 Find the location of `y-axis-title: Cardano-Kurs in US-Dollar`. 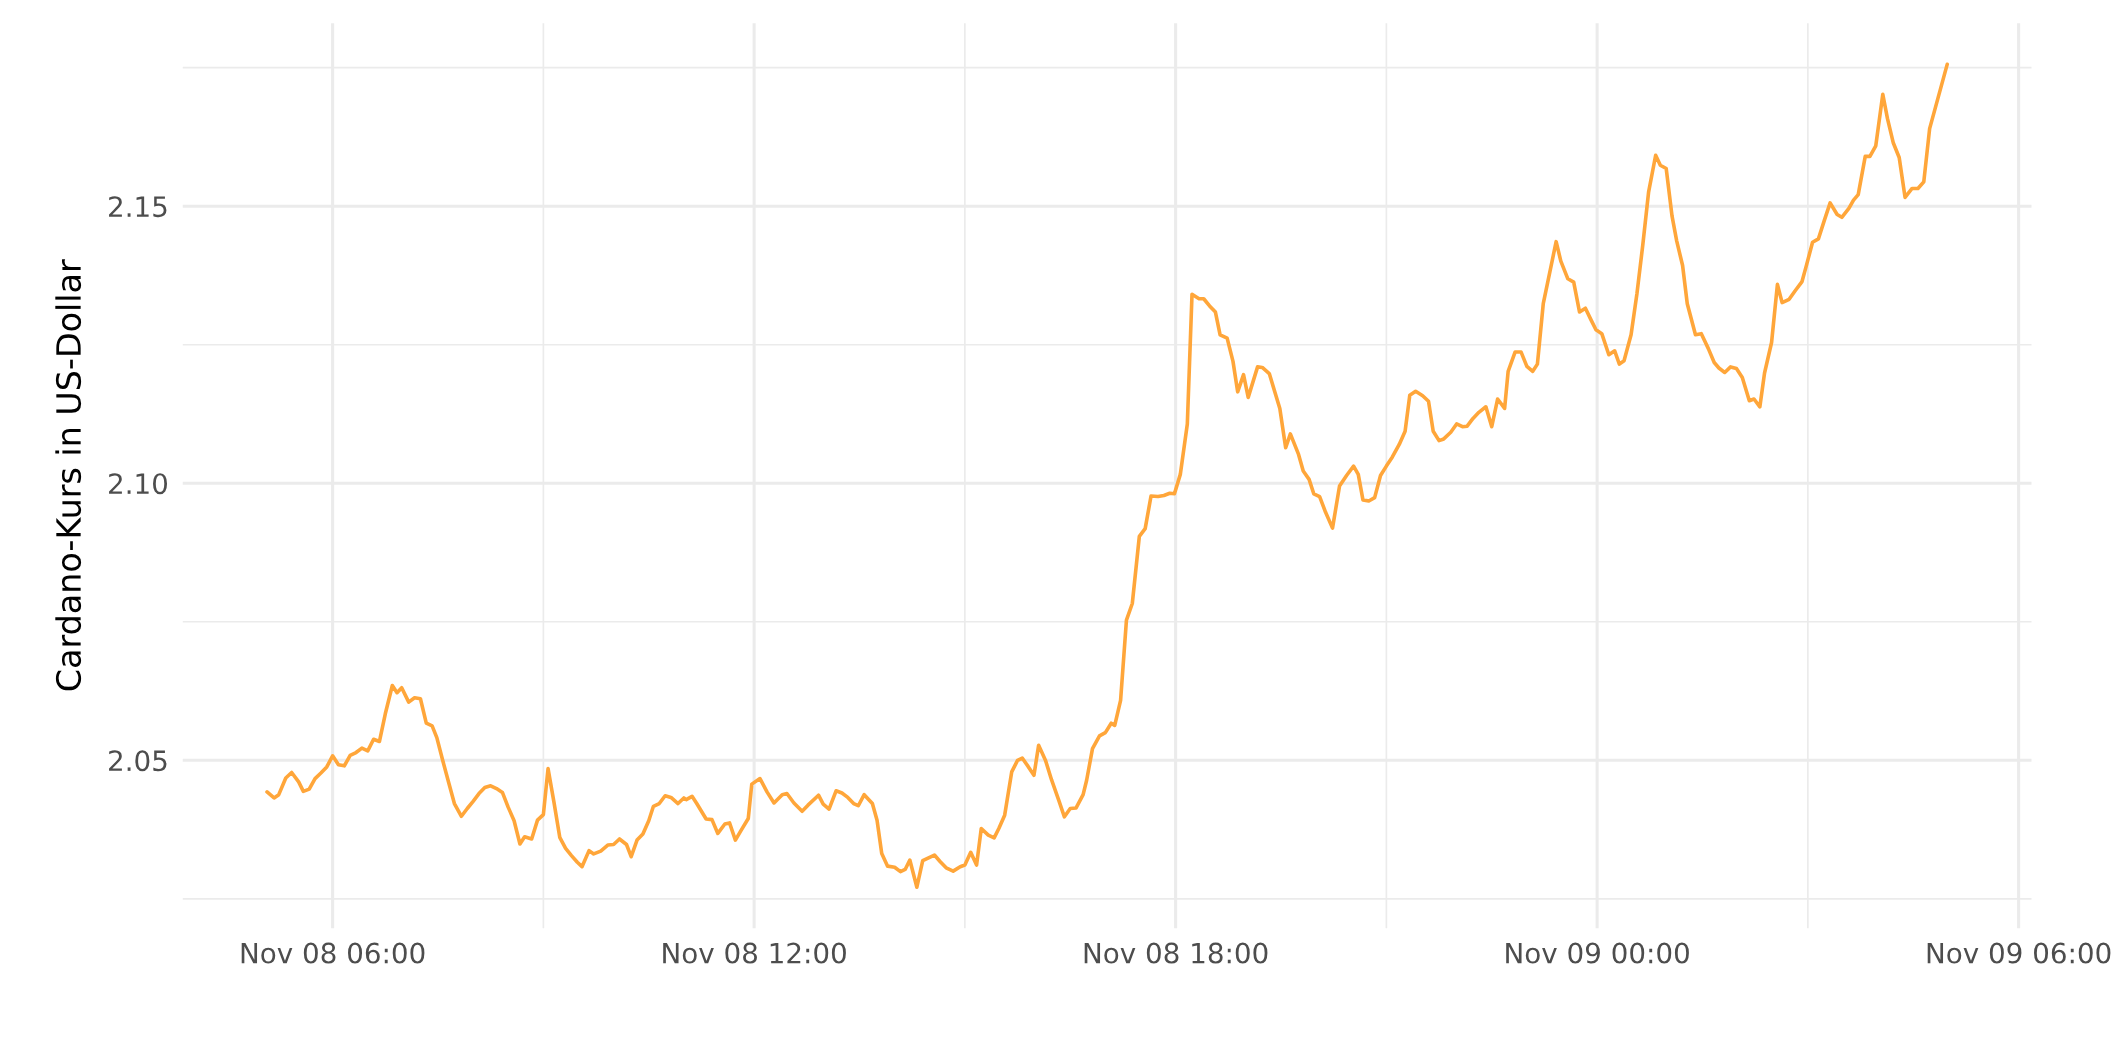

y-axis-title: Cardano-Kurs in US-Dollar is located at coordinates (68, 475).